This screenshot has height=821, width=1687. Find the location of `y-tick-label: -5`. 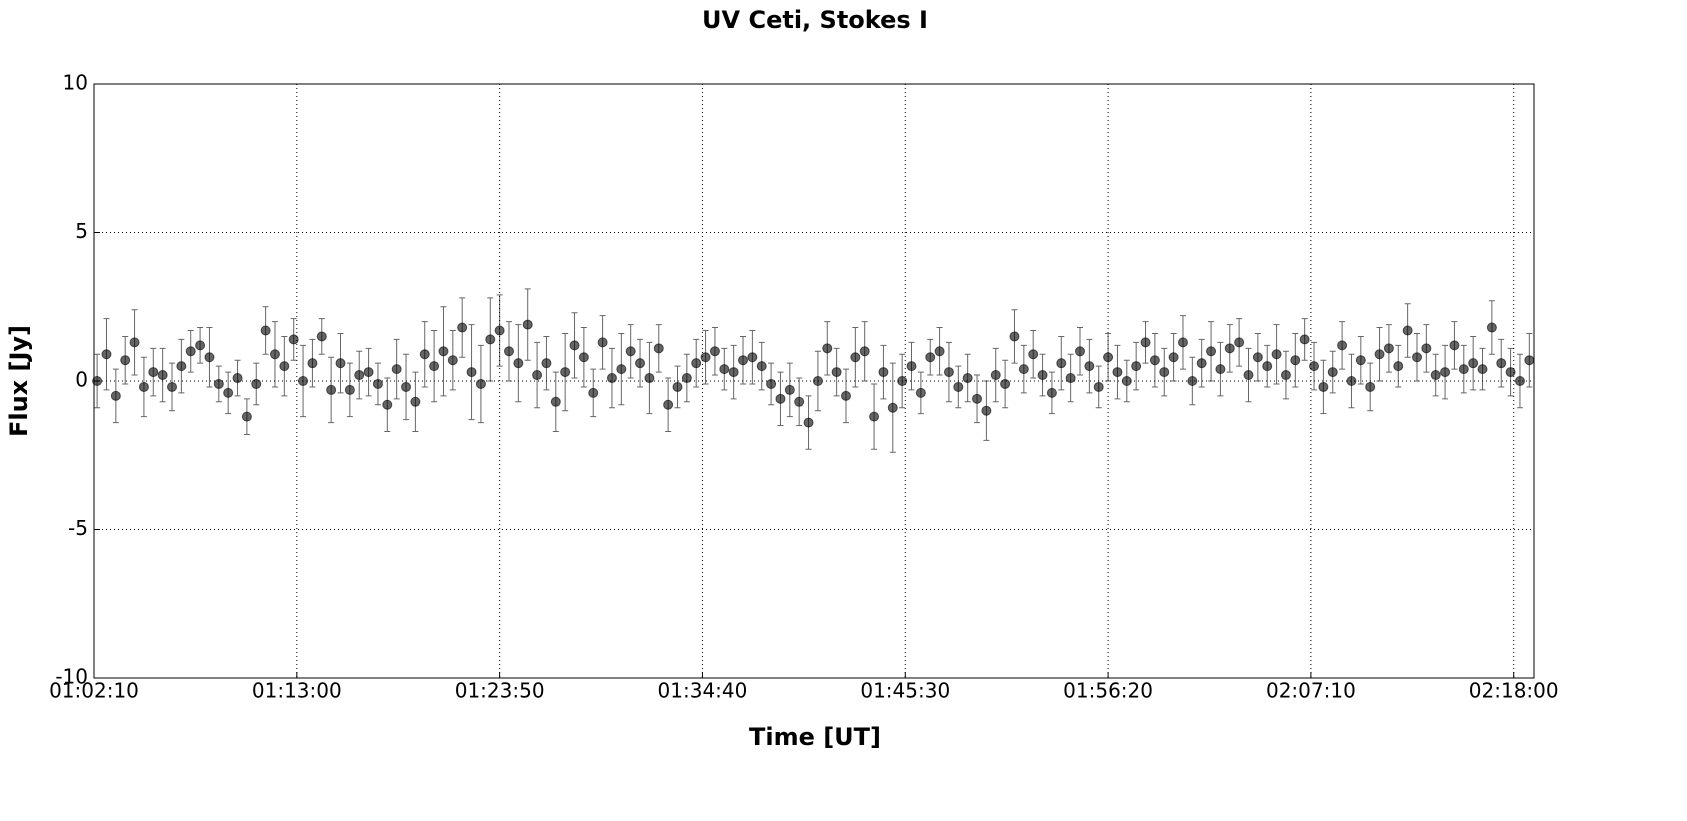

y-tick-label: -5 is located at coordinates (78, 528).